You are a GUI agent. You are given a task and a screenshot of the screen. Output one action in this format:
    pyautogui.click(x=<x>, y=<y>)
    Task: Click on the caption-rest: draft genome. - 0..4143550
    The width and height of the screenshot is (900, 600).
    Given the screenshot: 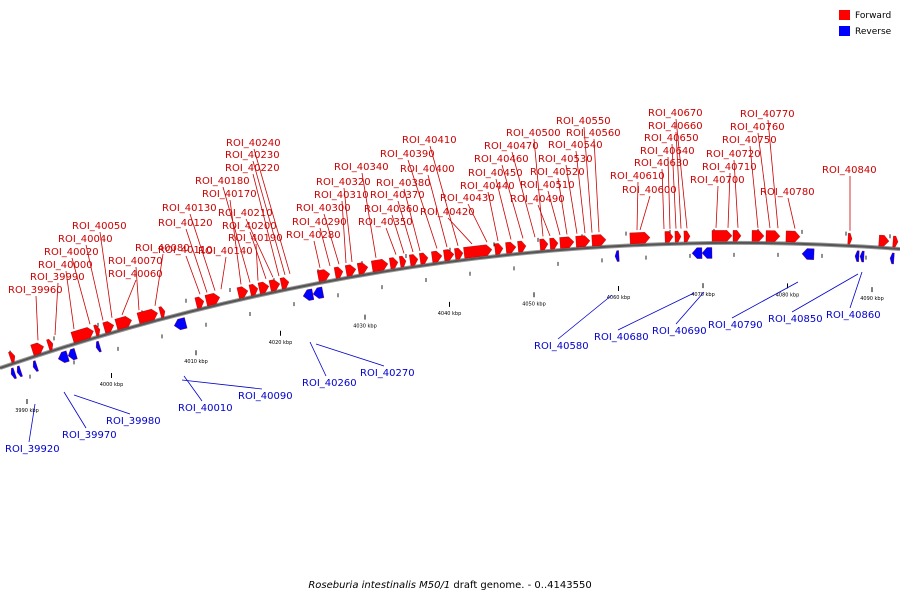 What is the action you would take?
    pyautogui.click(x=520, y=585)
    